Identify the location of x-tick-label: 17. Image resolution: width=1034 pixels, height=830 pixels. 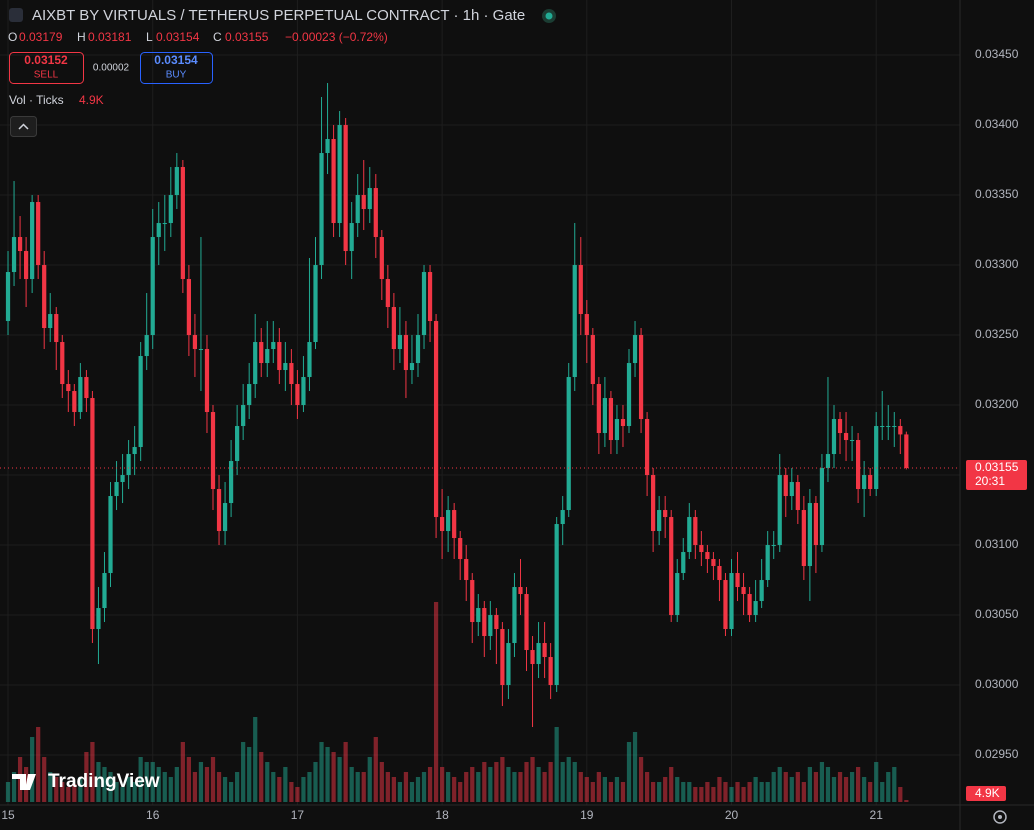
(298, 815).